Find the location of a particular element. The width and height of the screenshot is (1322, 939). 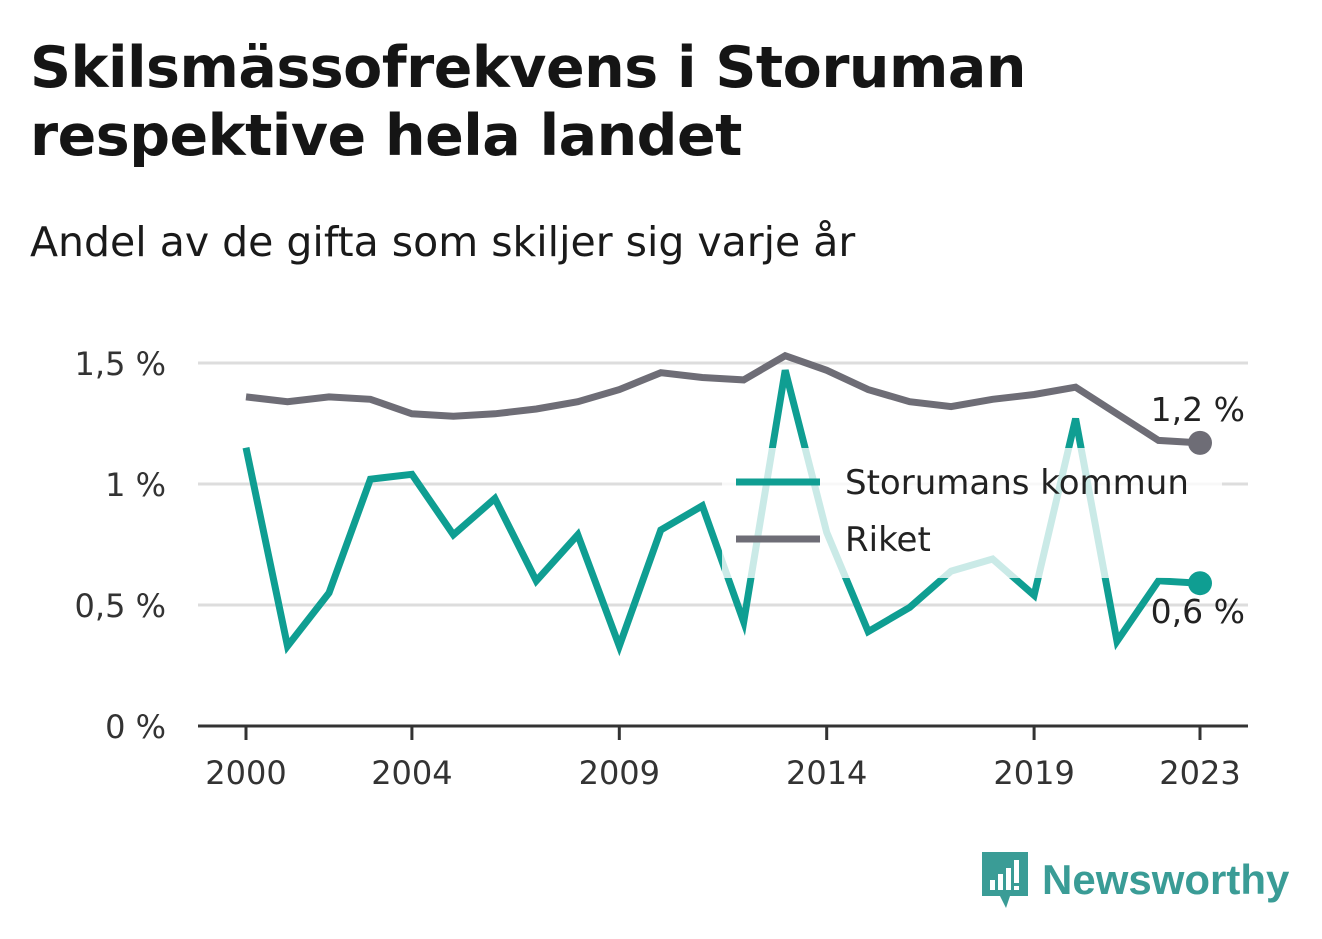

brand-logo: Newsworthy is located at coordinates (1134, 880).